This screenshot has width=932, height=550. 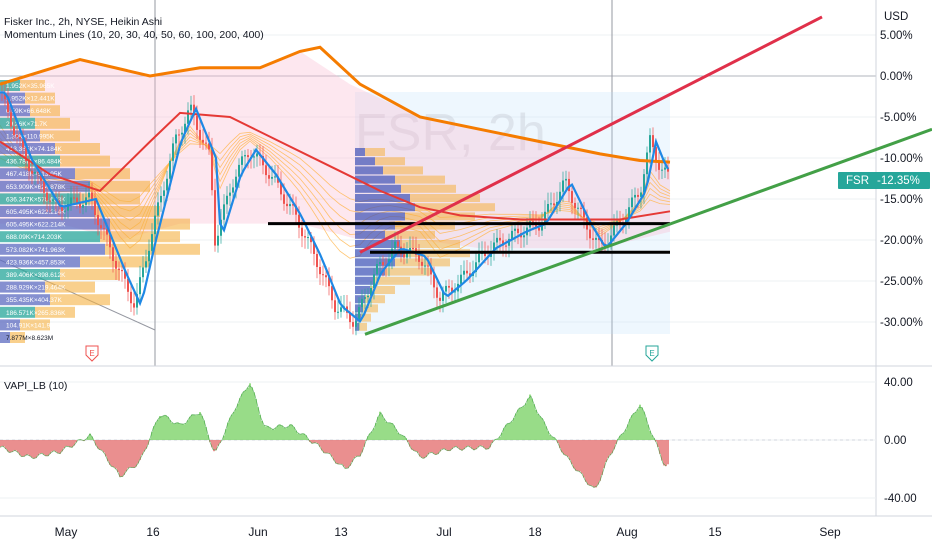 What do you see at coordinates (36, 288) in the screenshot?
I see `volume-profile-label: 288.929K×219.464K` at bounding box center [36, 288].